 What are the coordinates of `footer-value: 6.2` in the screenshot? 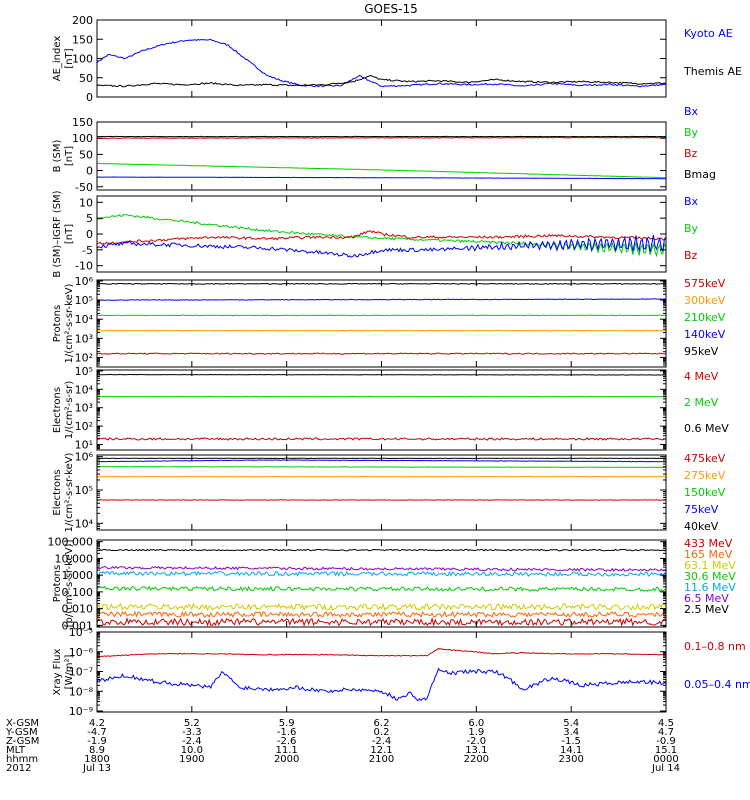 It's located at (382, 723).